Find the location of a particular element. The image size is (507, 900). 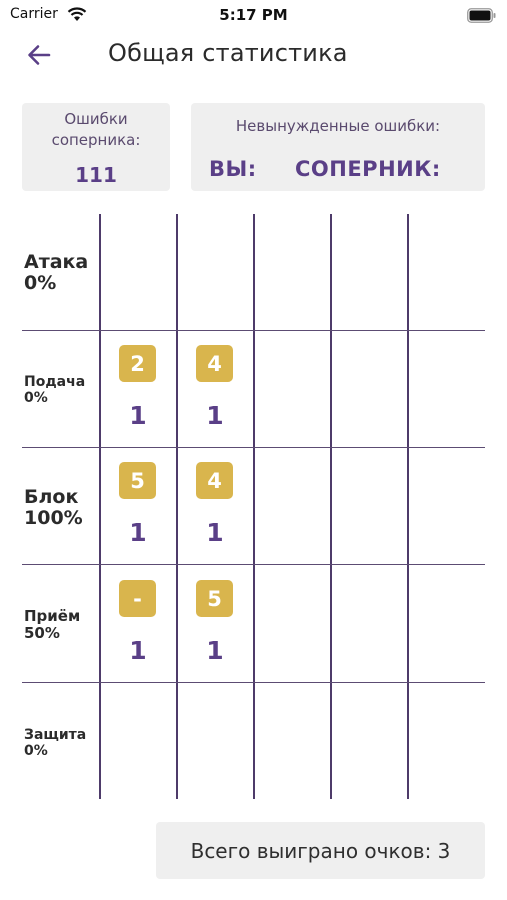

unforced-errors-card: Невынужденные ошибки: ВЫ: СОПЕРНИК: is located at coordinates (338, 147).